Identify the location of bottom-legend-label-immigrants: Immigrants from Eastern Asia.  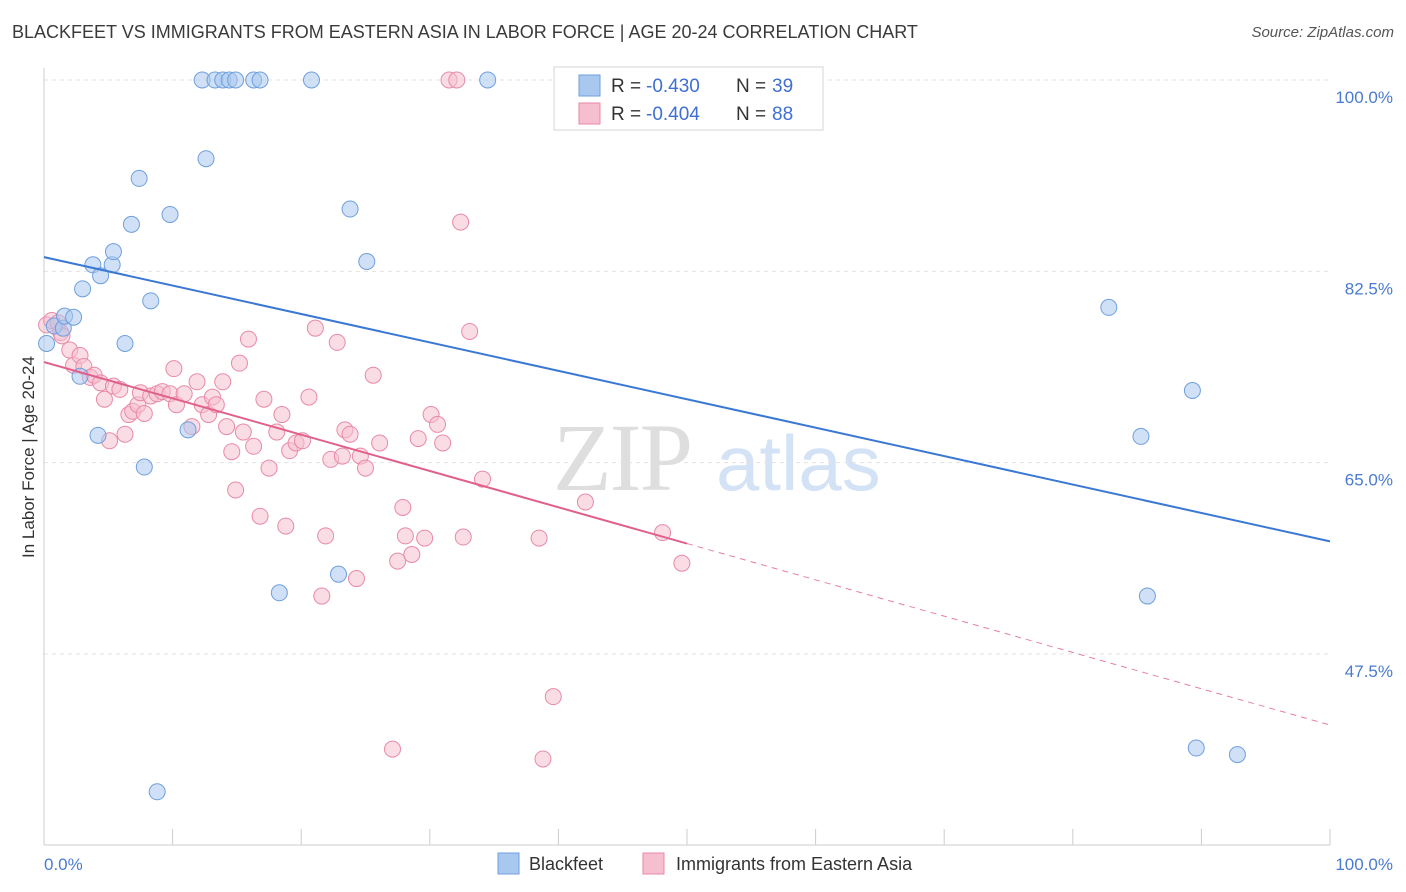
(794, 864).